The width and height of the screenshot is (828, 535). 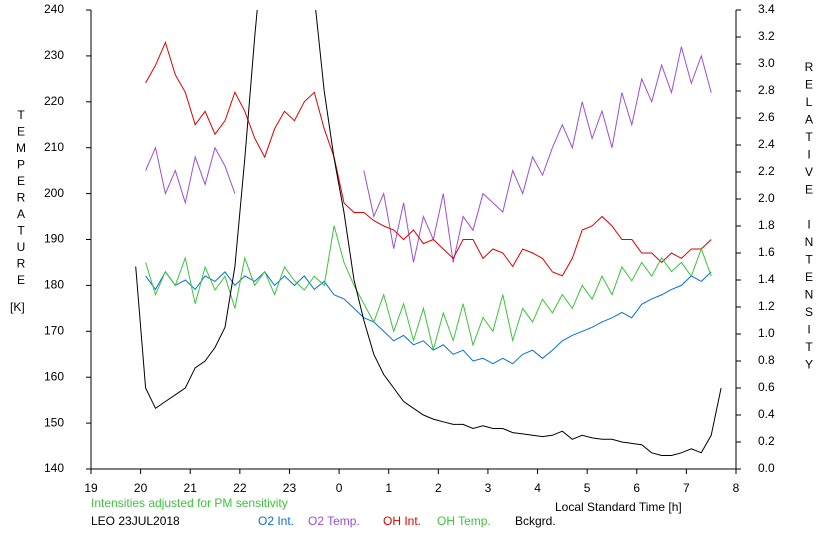 I want to click on x-tick-label: 20, so click(x=141, y=488).